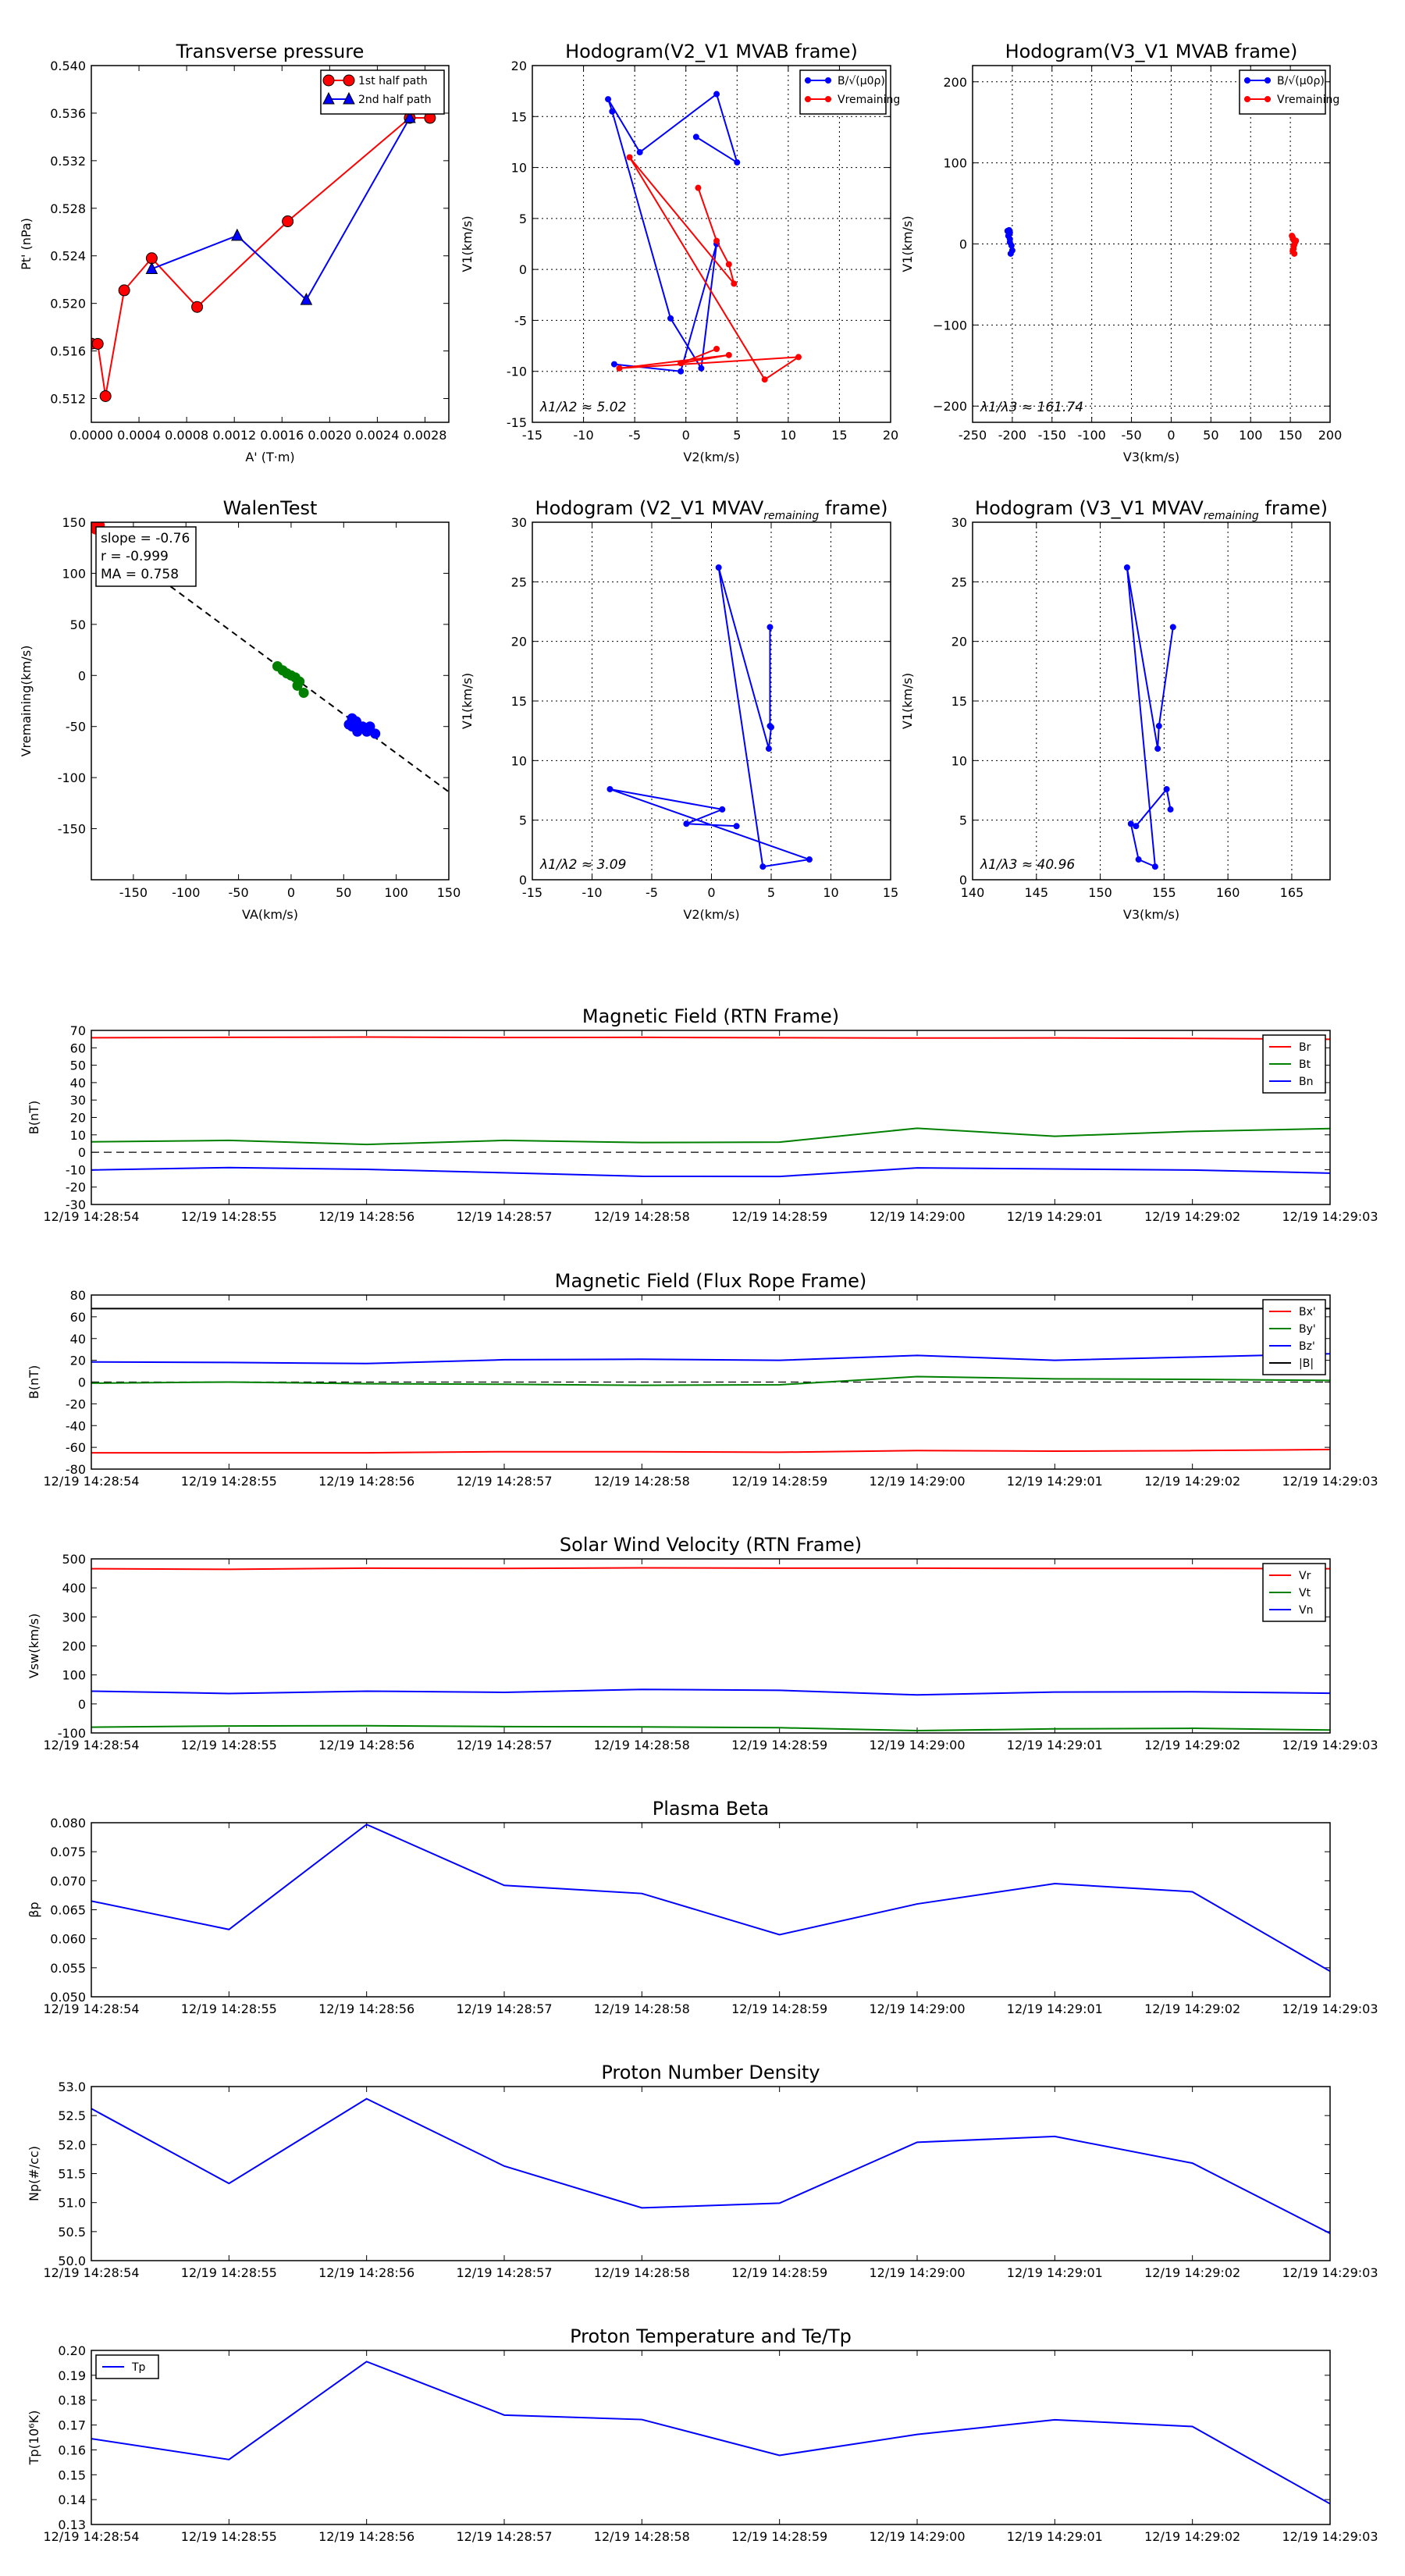 The image size is (1405, 2576). I want to click on x-tick-label: 12/19 14:28:54, so click(91, 1481).